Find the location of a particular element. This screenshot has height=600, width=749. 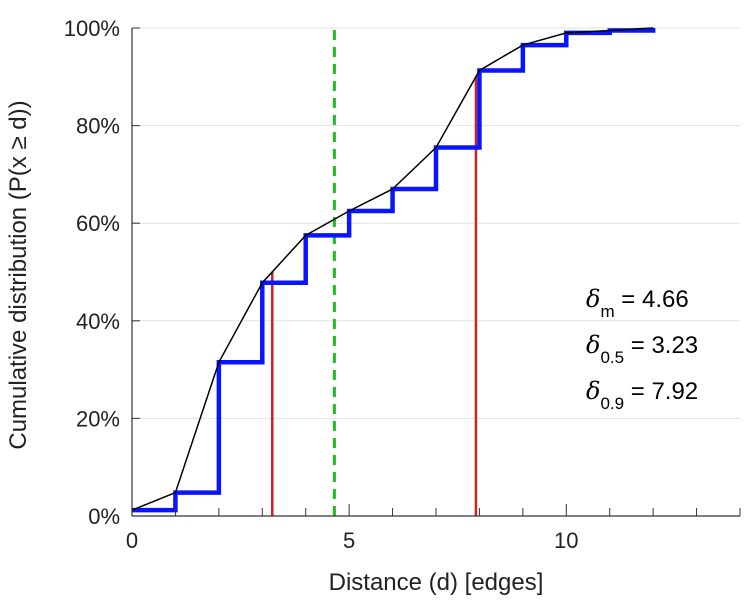

statistics-annotations: δm = 4.66 δ0.5 = 3.23 δ0.9 = 7.92 is located at coordinates (642, 349).